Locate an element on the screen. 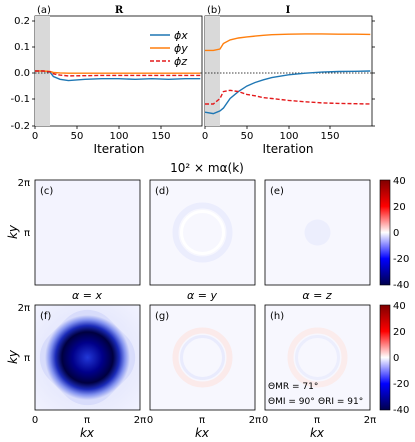 This screenshot has width=415, height=442. panel-b-label: (b) is located at coordinates (214, 10).